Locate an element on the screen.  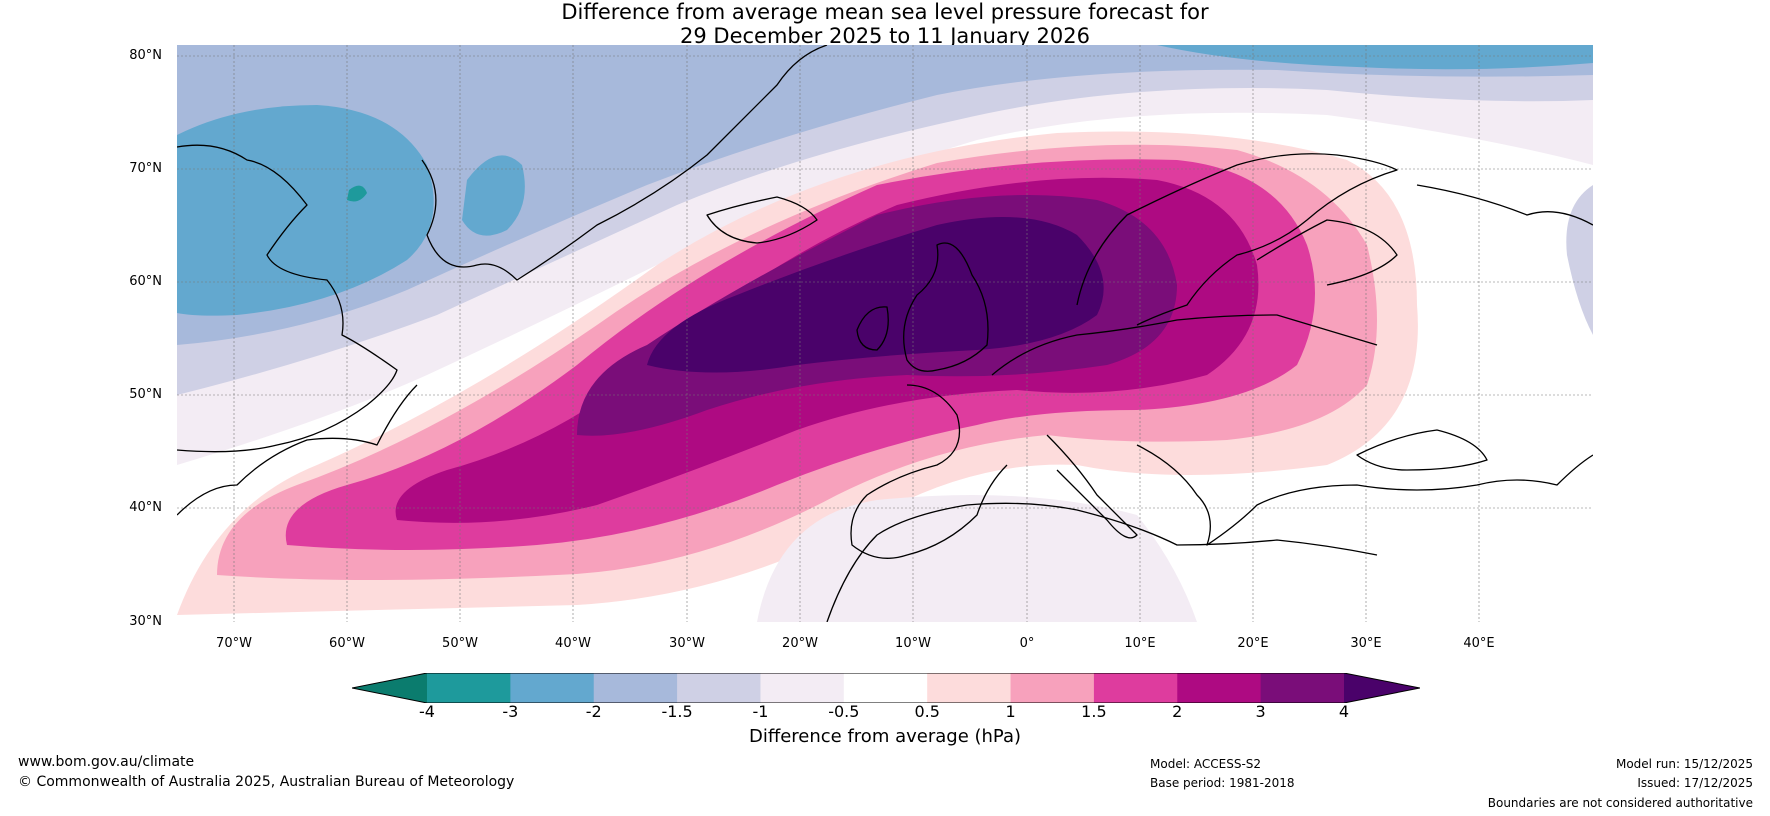
lon-label-40w: 40°W is located at coordinates (573, 643).